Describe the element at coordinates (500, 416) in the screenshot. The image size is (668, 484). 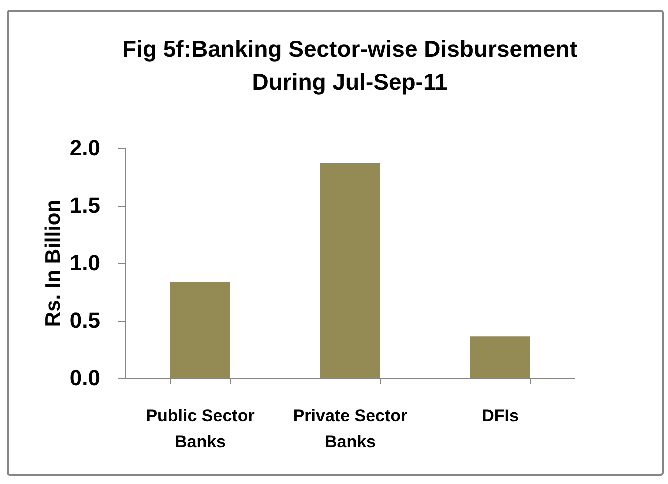
I see `x-tick-label: DFIs` at that location.